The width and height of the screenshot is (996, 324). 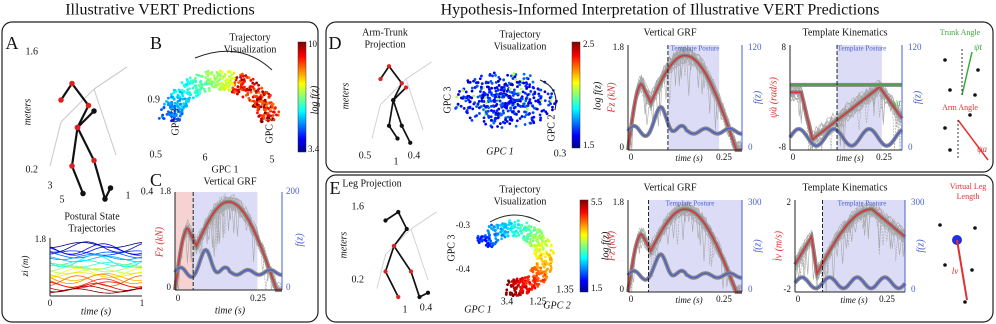 I want to click on diagram-symbol: lv, so click(x=955, y=271).